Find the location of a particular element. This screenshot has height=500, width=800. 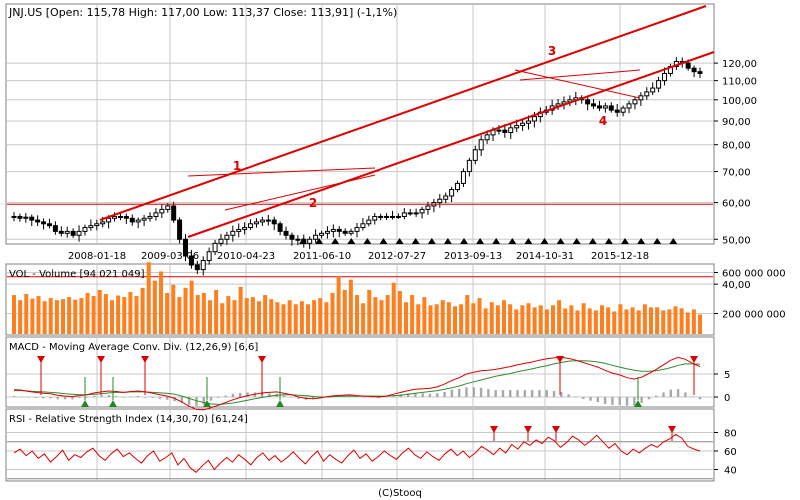

annotation-4: 4 is located at coordinates (603, 121).